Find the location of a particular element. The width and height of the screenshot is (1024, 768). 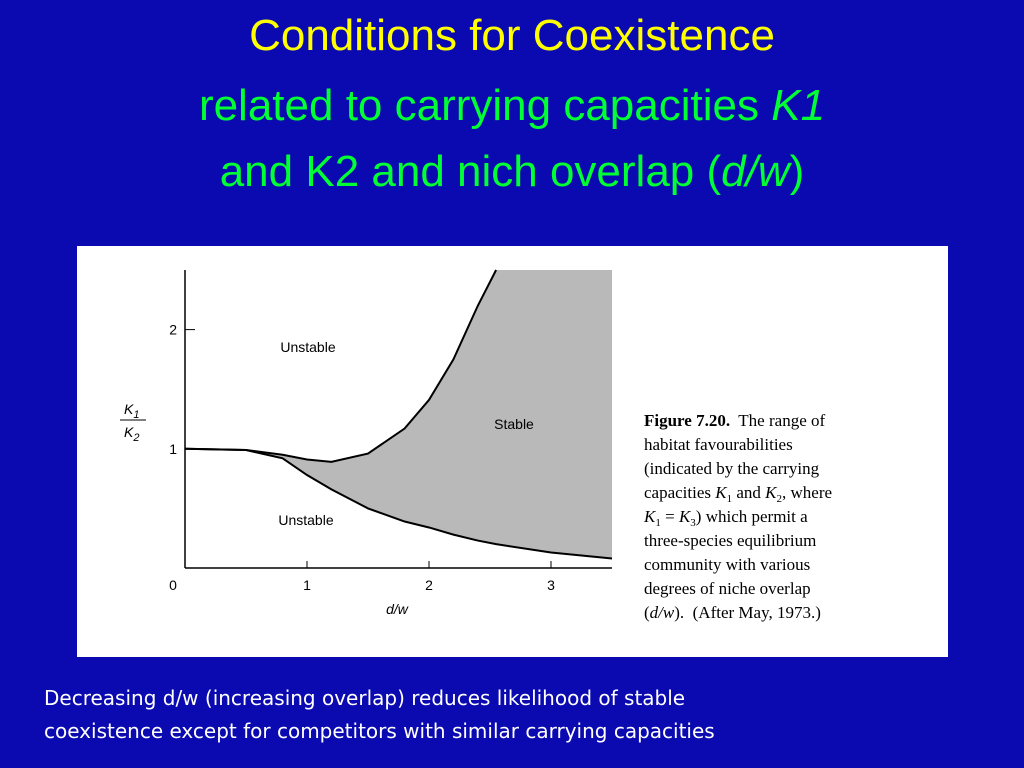

x-axis-label: d/w is located at coordinates (397, 609).